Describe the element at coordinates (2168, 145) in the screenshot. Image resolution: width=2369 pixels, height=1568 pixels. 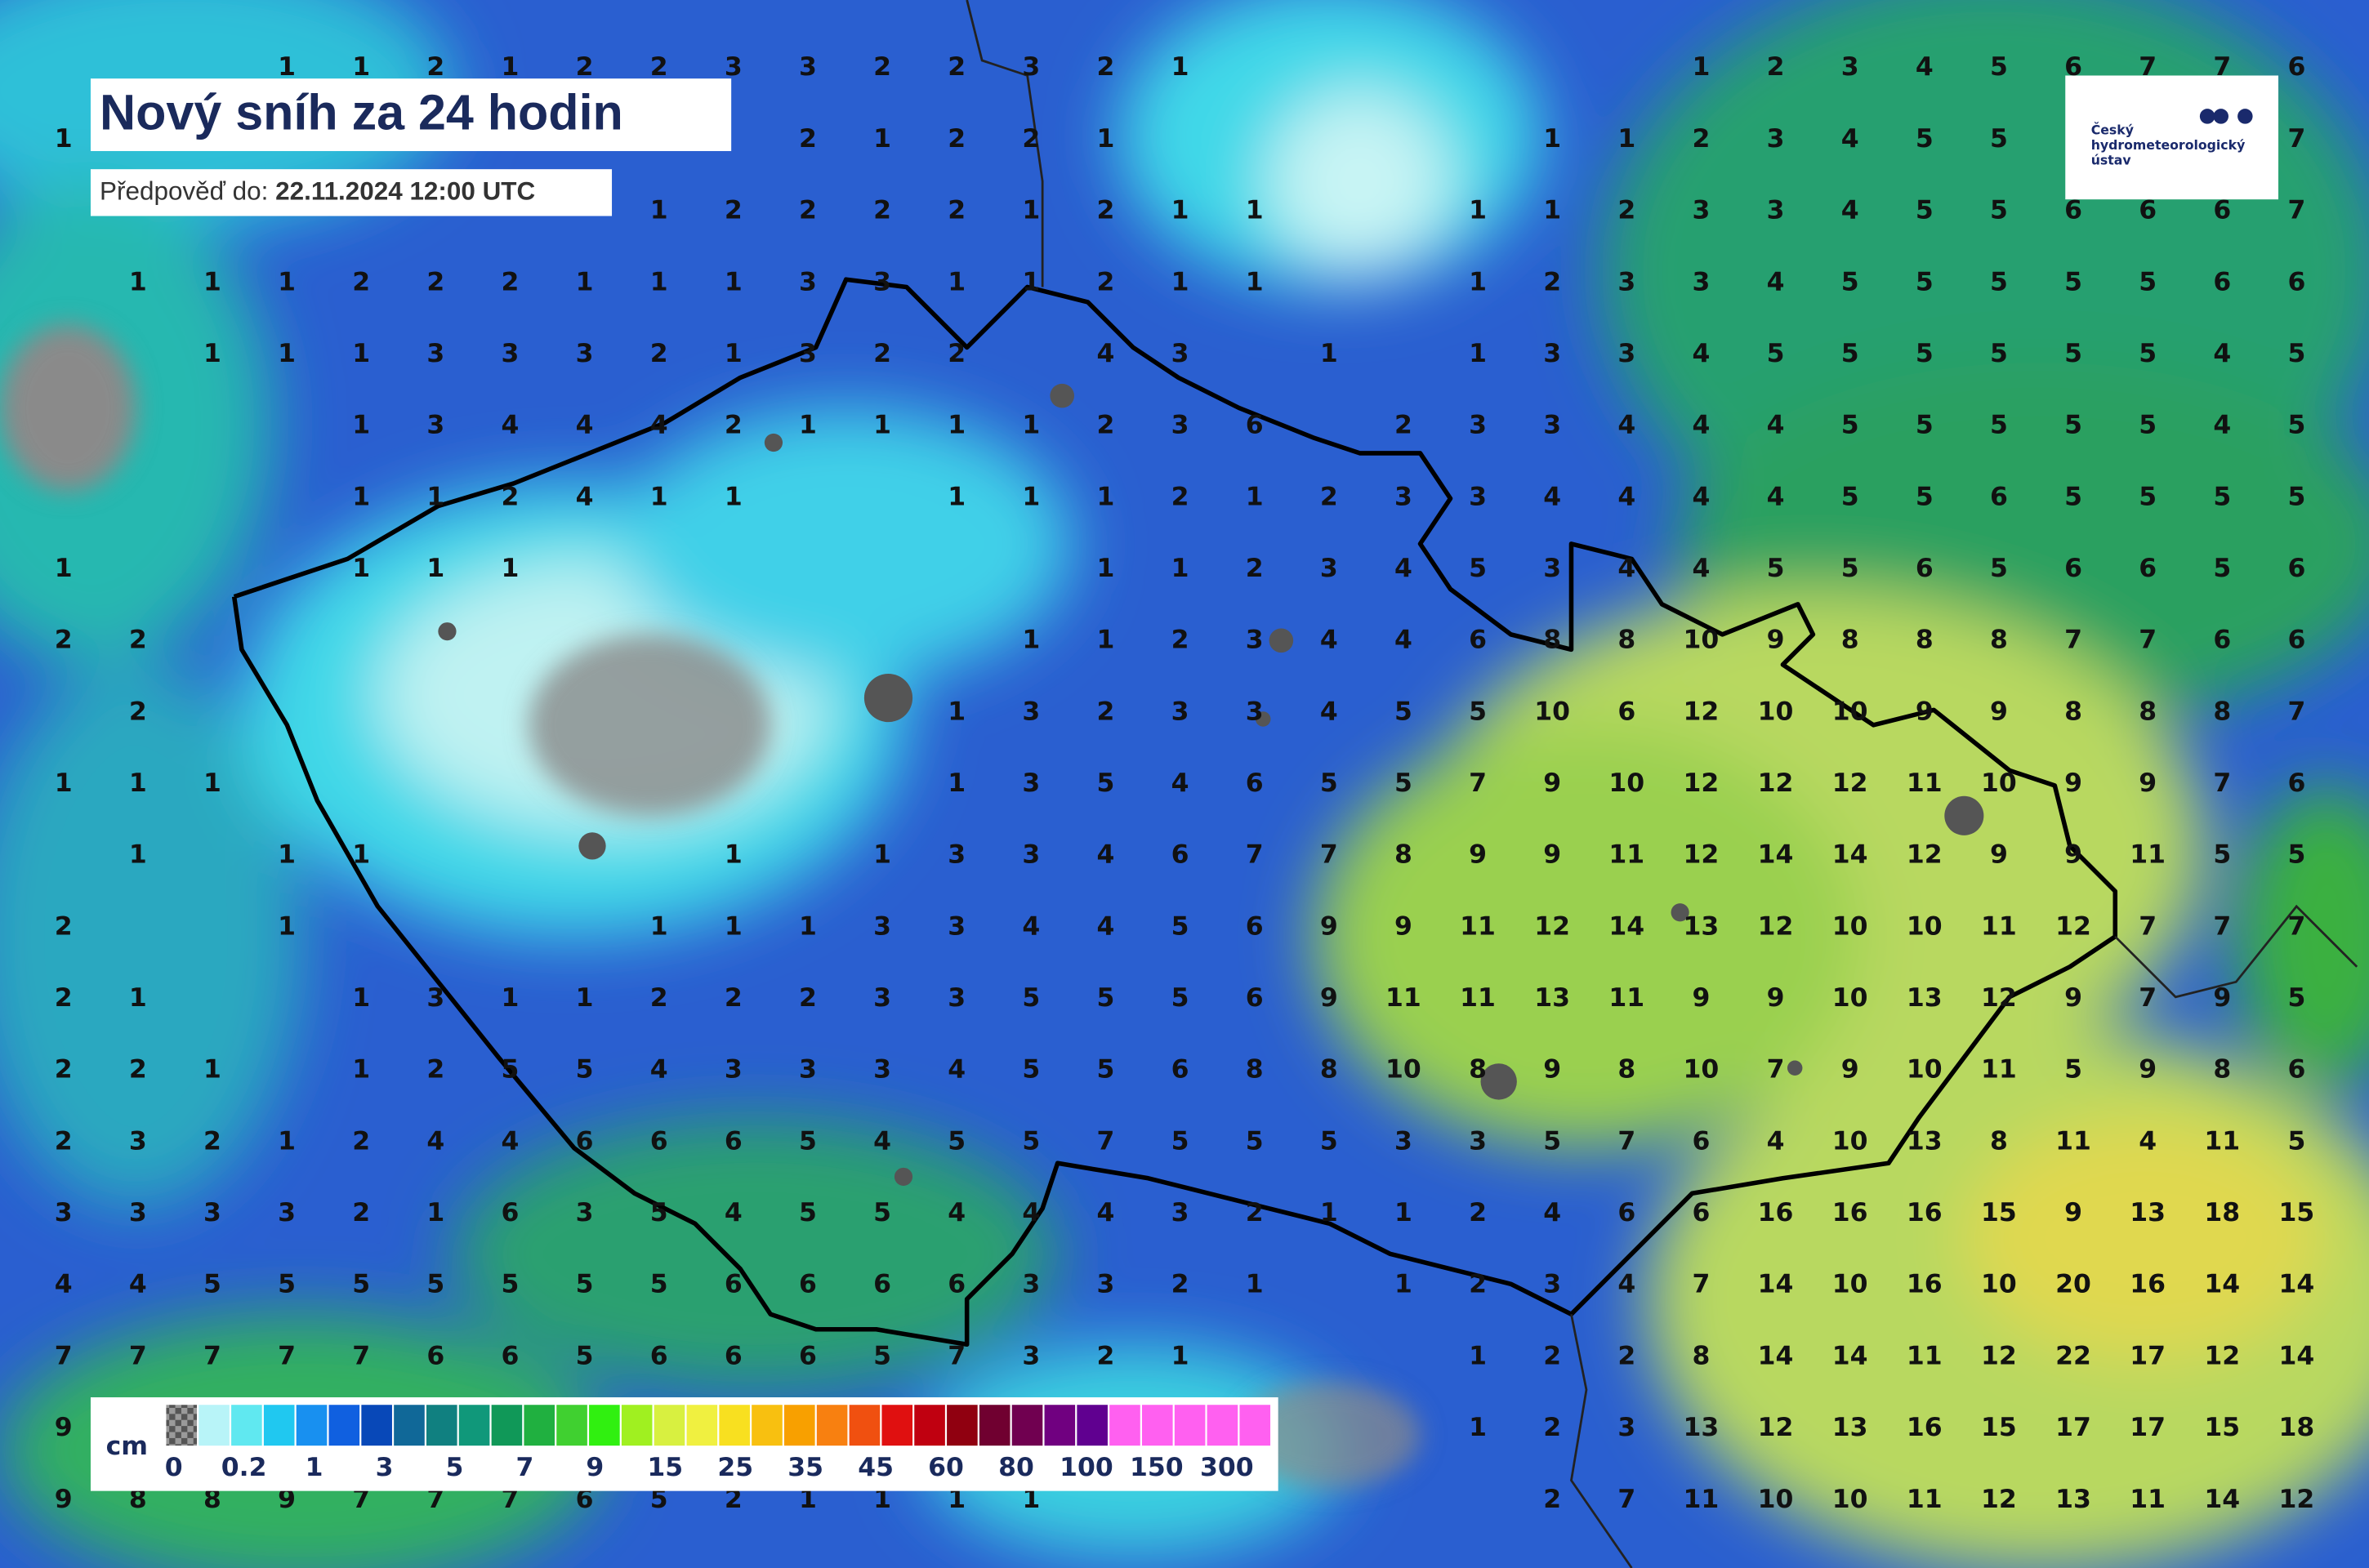
I see `logo-text: hydrometeorologický` at that location.